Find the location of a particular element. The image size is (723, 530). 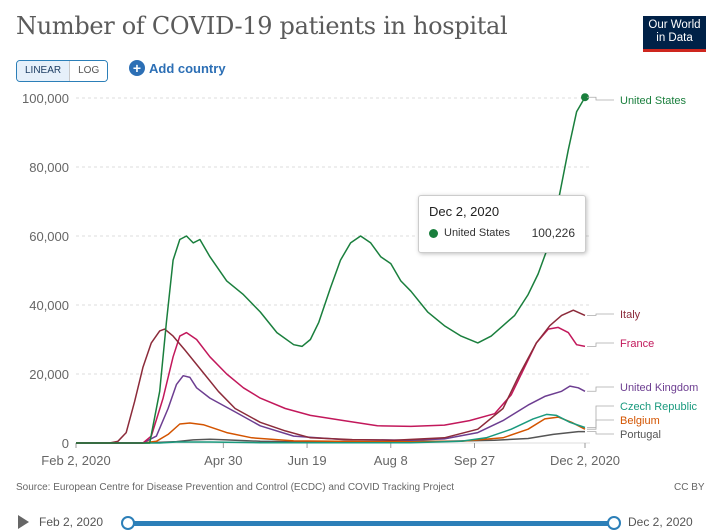

x-tick-label: Aug 8 is located at coordinates (391, 460).